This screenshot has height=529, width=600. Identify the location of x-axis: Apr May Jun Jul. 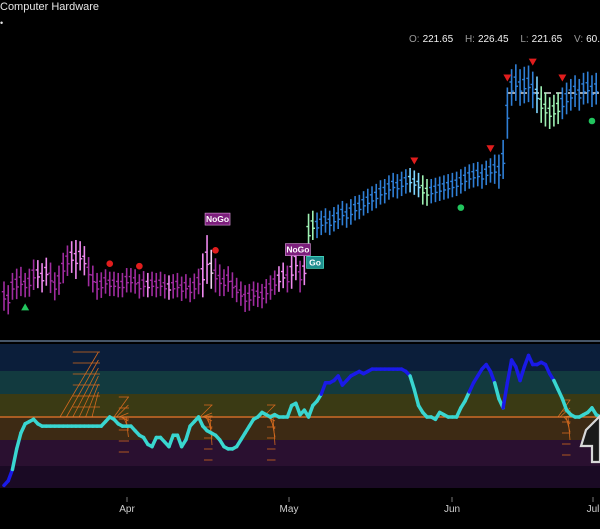
(359, 506).